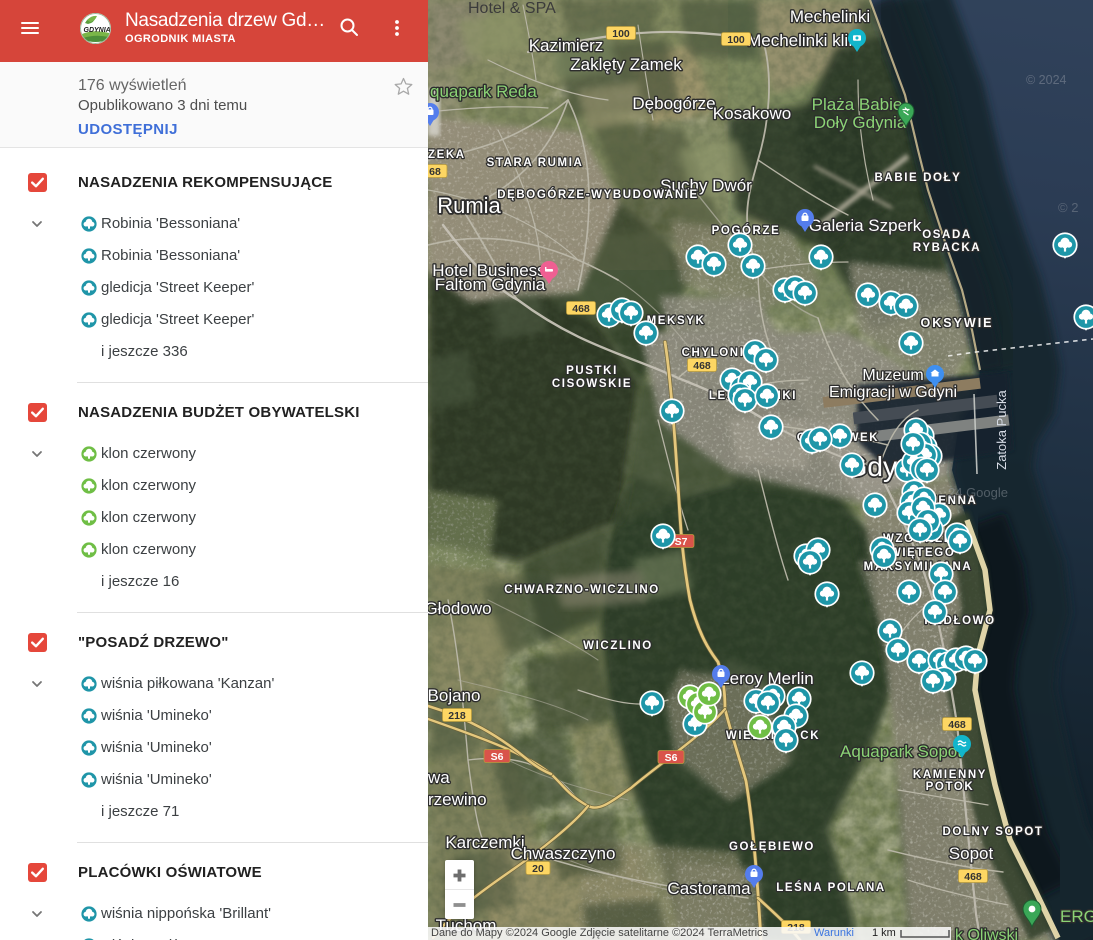  Describe the element at coordinates (469, 205) in the screenshot. I see `svg-text: Rumia` at that location.